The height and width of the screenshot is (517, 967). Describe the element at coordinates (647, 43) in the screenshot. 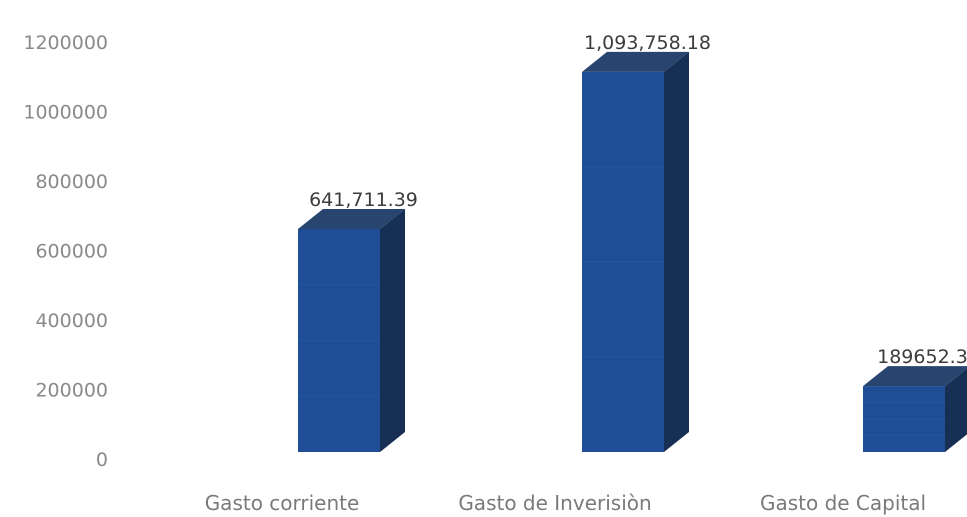

I see `data-label: 1,093,758.18` at that location.